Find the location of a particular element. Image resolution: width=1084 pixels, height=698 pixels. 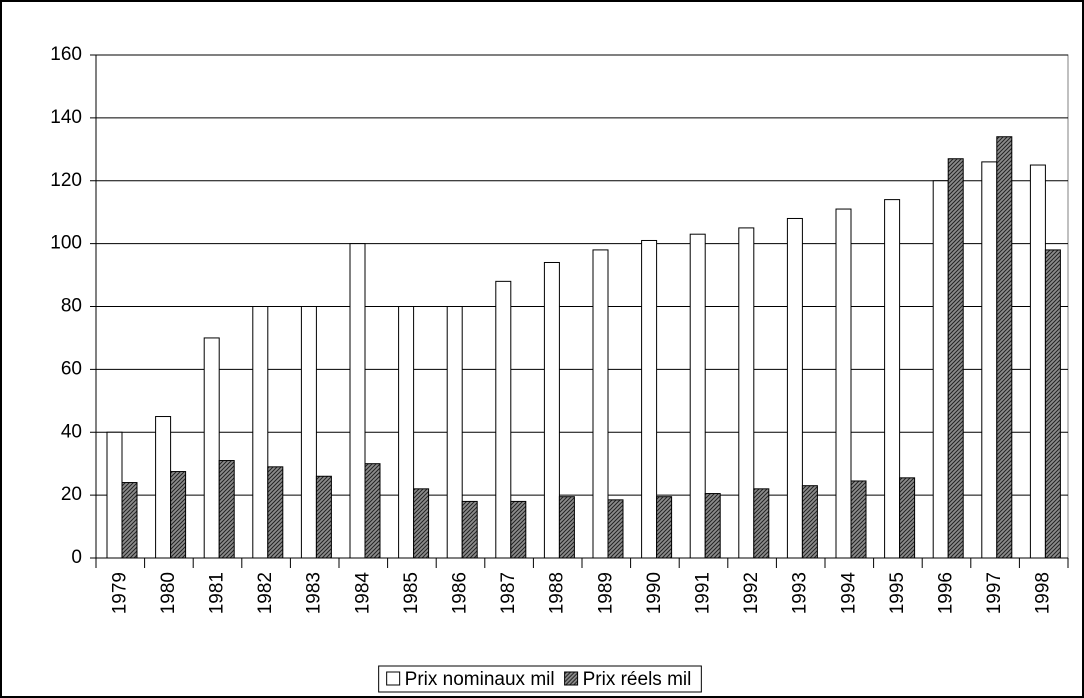

x-tick-label: 1982 is located at coordinates (265, 593).